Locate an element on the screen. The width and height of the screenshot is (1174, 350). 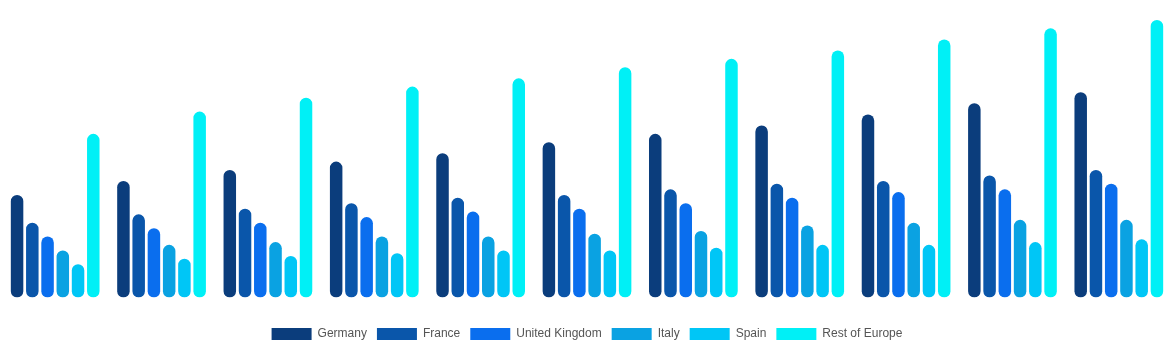
legend-label: Spain is located at coordinates (751, 333).